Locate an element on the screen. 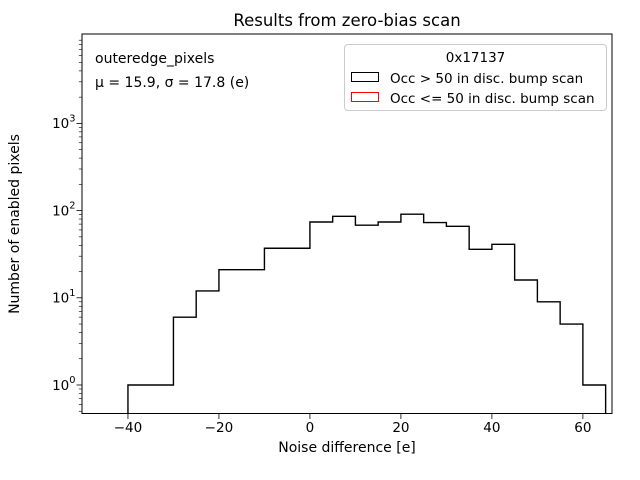 The height and width of the screenshot is (480, 640). svg-text: −20 is located at coordinates (219, 428).